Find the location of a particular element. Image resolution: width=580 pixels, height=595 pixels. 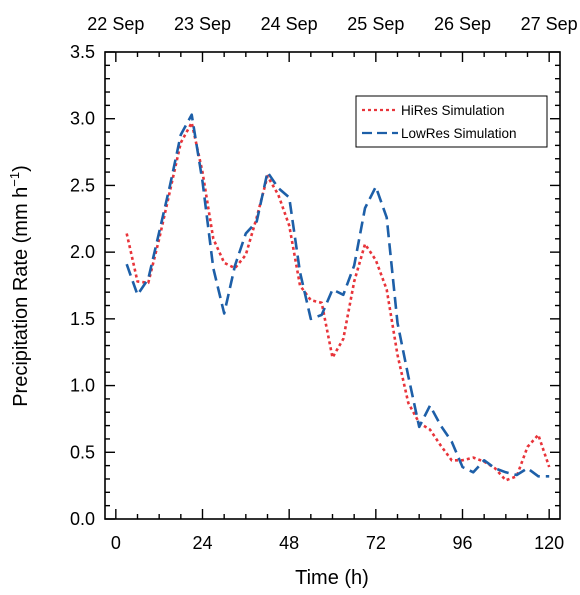

legend: HiRes Simulation LowRes Simulation is located at coordinates (451, 121).